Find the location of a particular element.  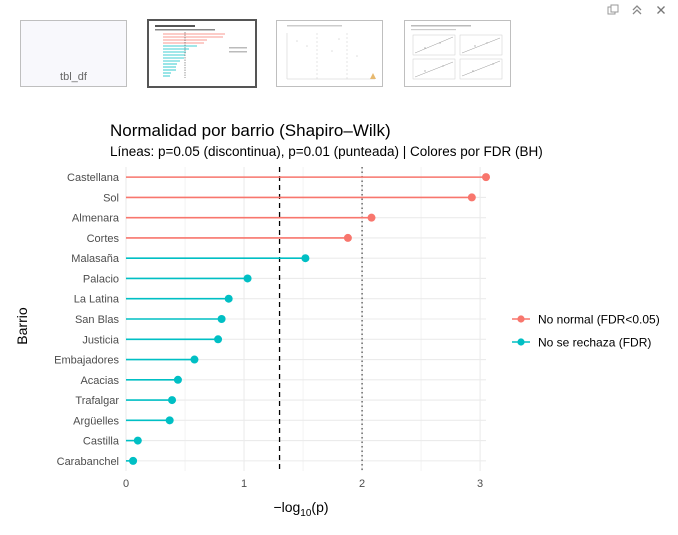

y-tick-label: Embajadores is located at coordinates (86, 361).